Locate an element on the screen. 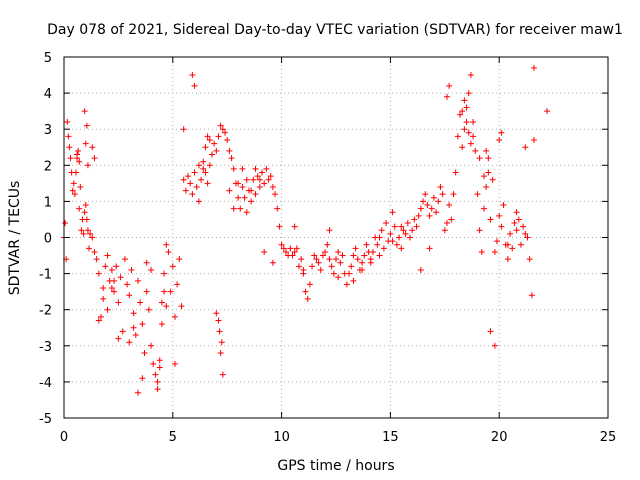  x-axis-label: GPS time / hours is located at coordinates (335, 466).